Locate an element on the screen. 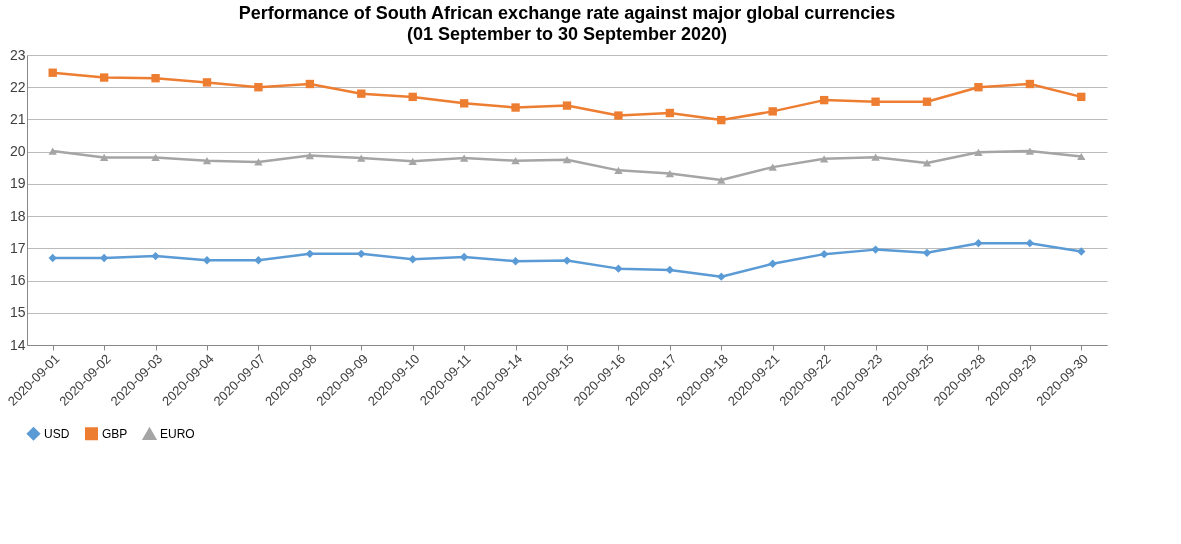 The image size is (1181, 544). y-tick-label: 16 is located at coordinates (17, 280).